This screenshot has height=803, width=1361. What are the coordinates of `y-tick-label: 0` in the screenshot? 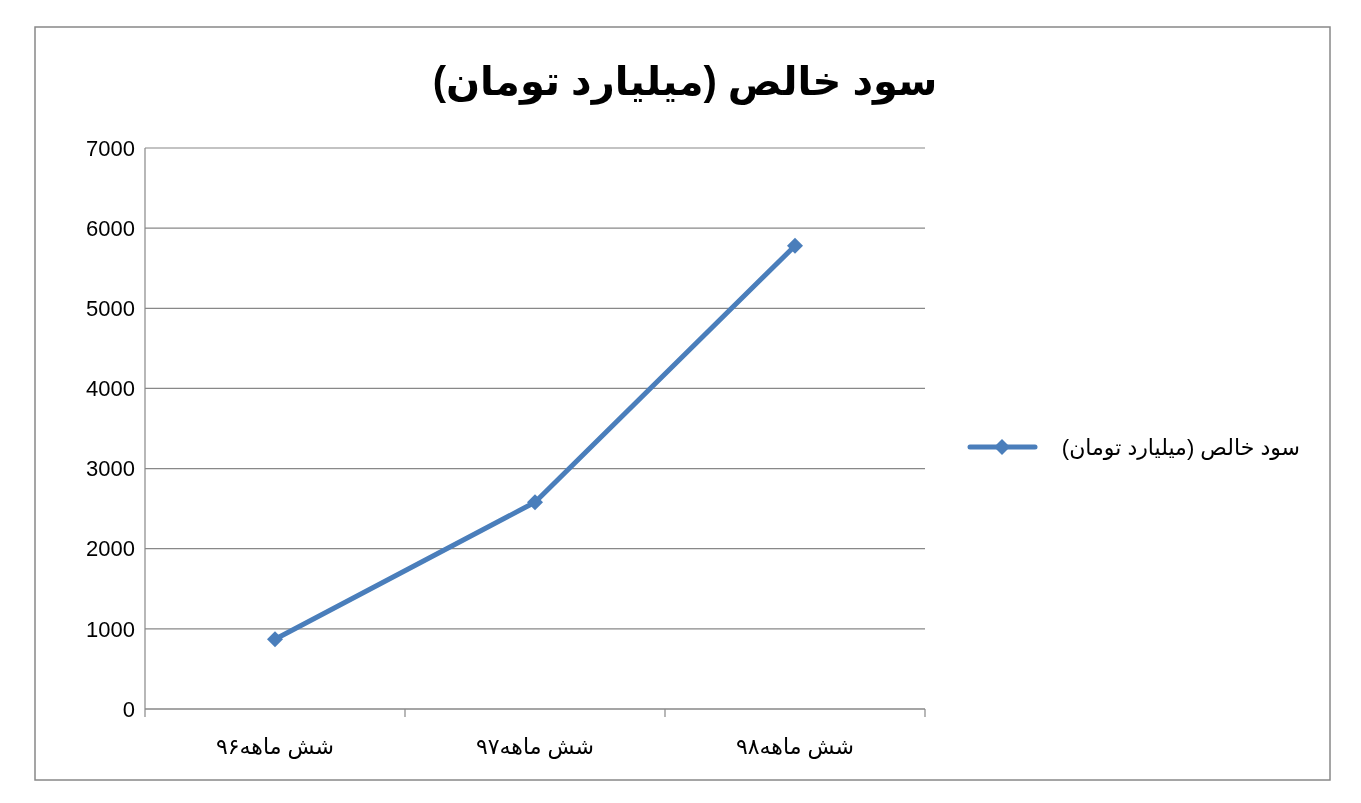 It's located at (128, 709).